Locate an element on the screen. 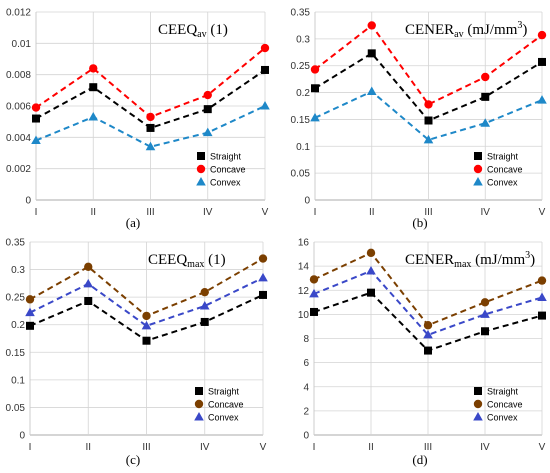  y-tick-label: 2 is located at coordinates (306, 411).